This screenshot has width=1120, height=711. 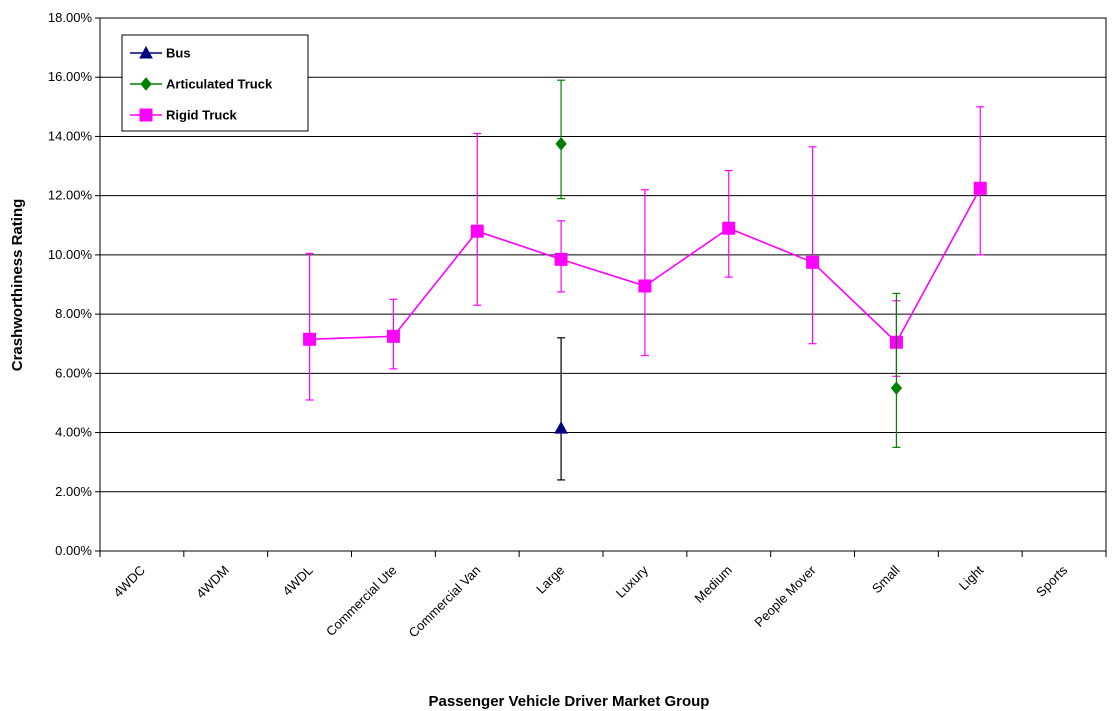 I want to click on y-axis-title: Crashworthiness Rating, so click(x=17, y=285).